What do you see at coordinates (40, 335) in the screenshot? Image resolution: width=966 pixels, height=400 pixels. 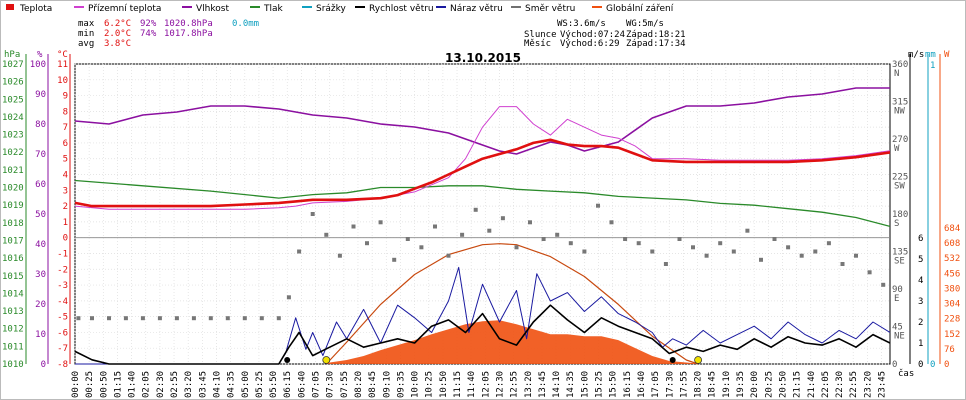 I see `tick-pct: 10` at bounding box center [40, 335].